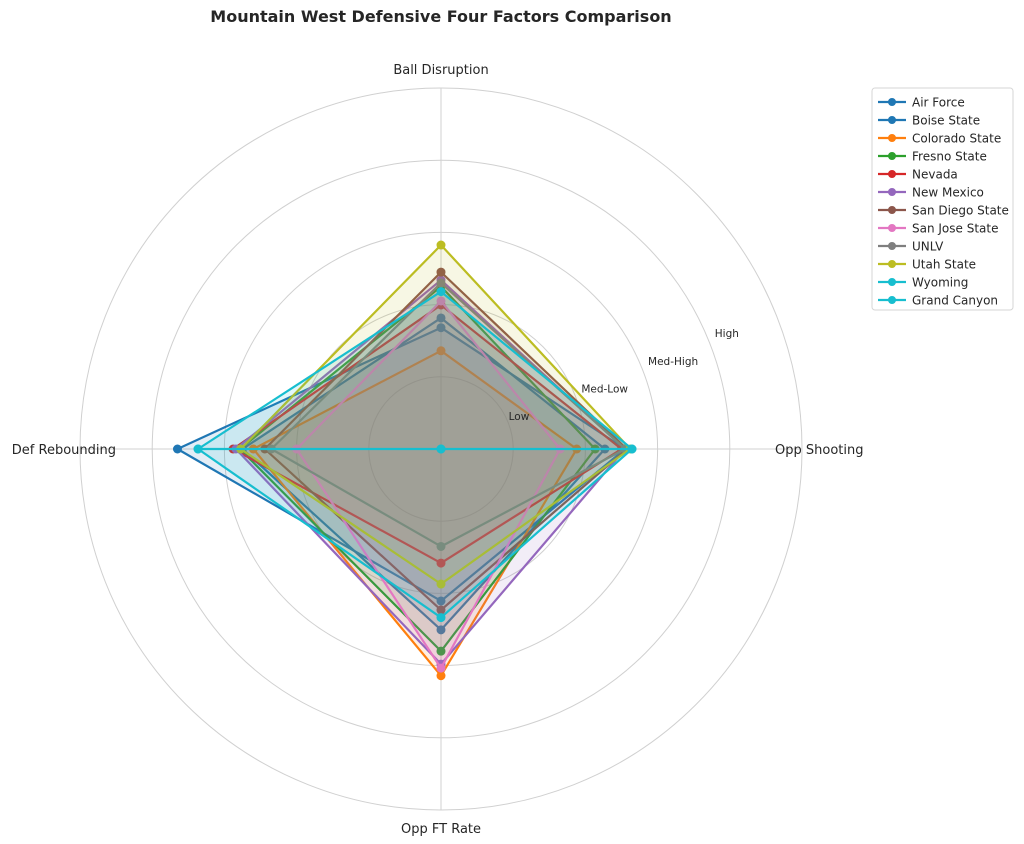 This screenshot has height=844, width=1024. I want to click on legend-label: Utah State, so click(944, 265).